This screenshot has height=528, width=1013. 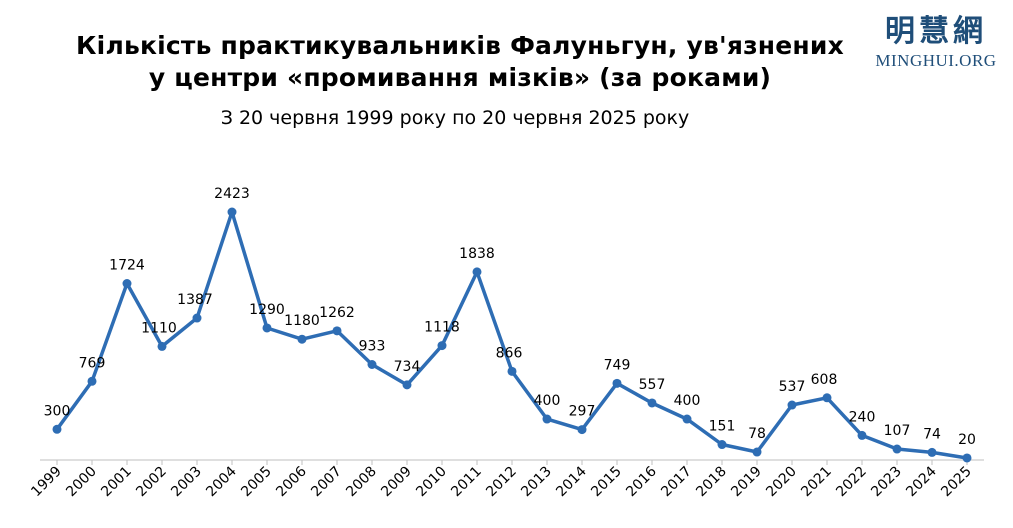 I want to click on data-label: 749, so click(x=617, y=365).